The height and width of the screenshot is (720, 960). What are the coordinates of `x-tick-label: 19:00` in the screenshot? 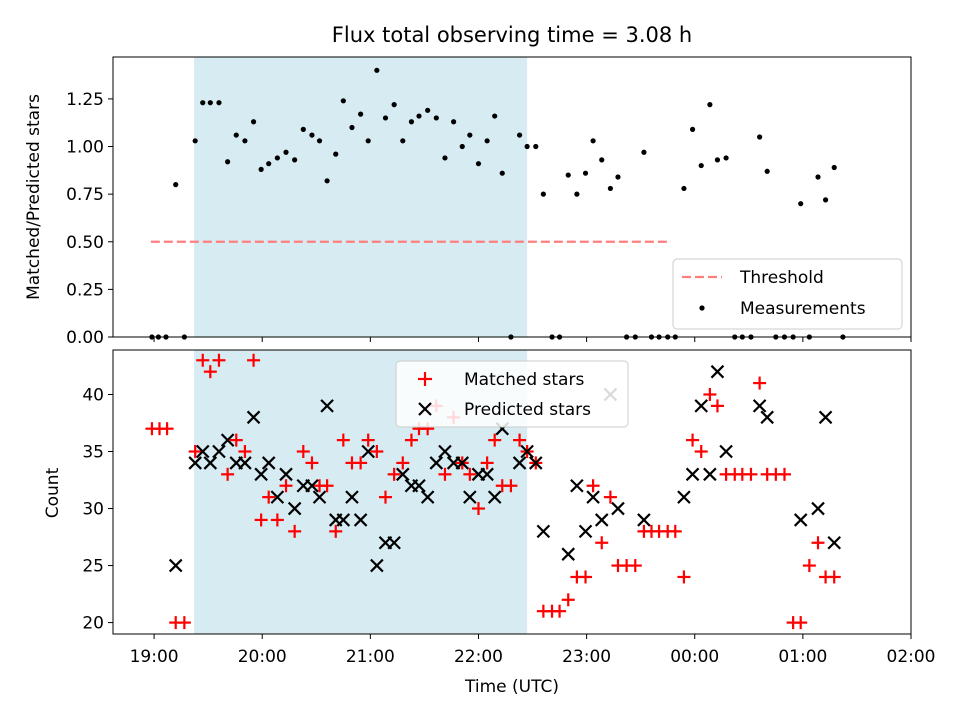 It's located at (154, 657).